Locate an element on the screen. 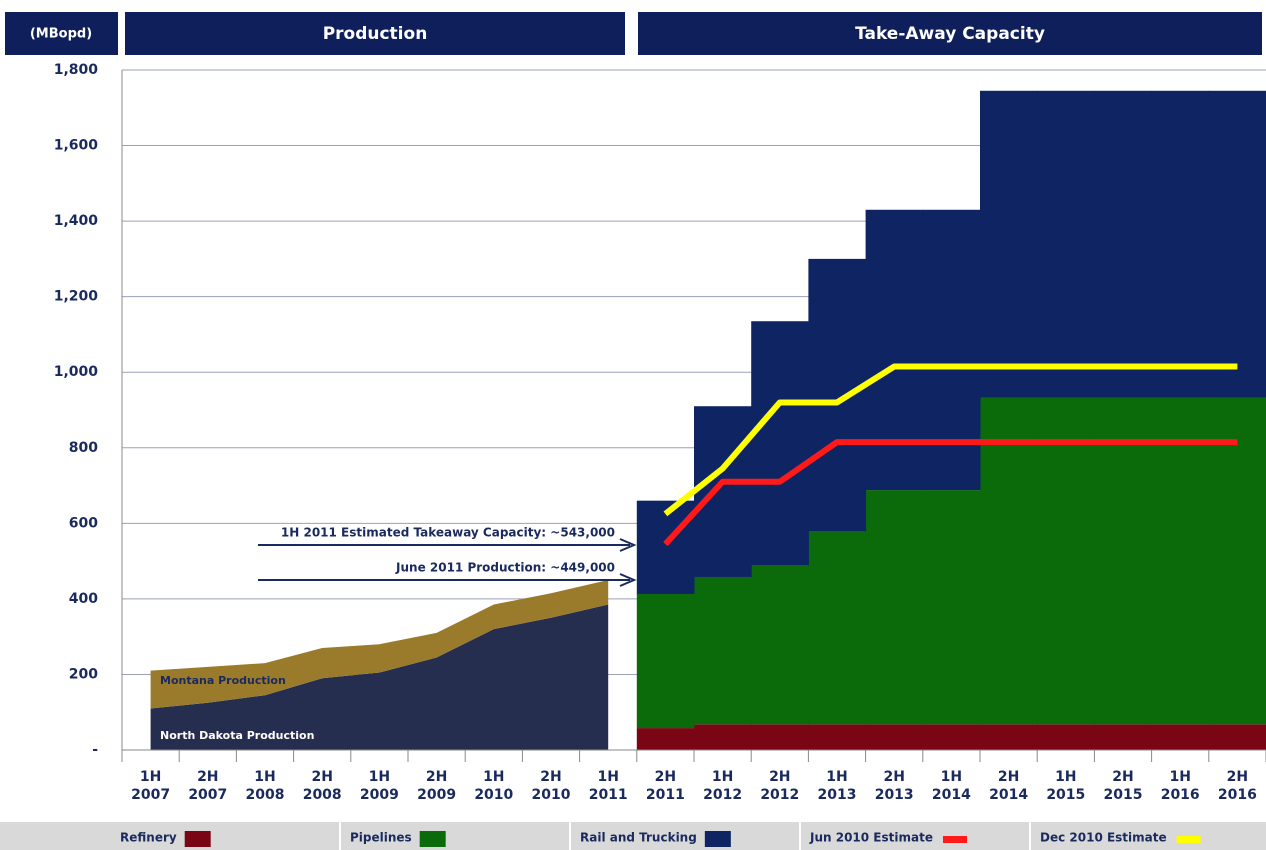 The width and height of the screenshot is (1266, 850). x-tick-label: 1H 2013 is located at coordinates (837, 786).